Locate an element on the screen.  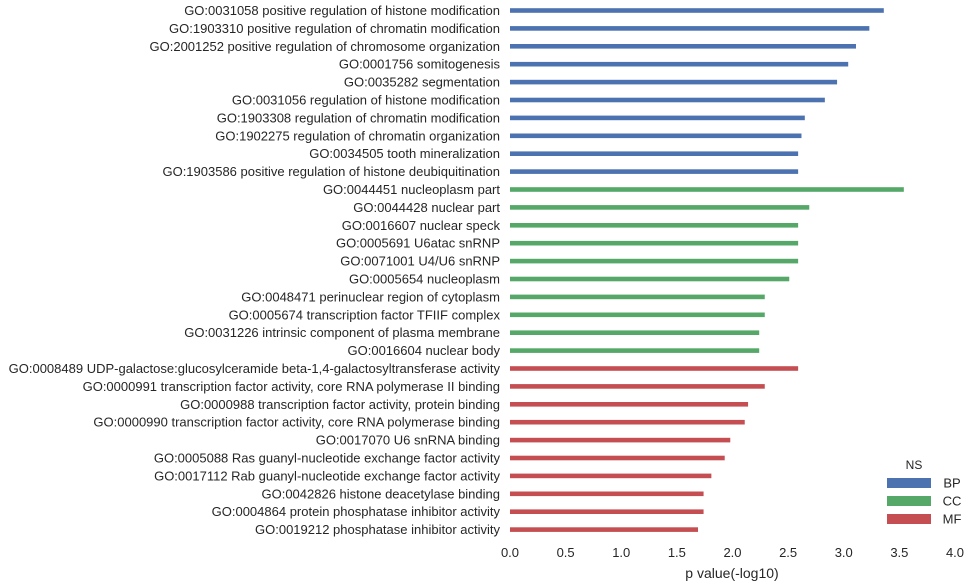
category-label: GO:0005691 U6atac snRNP is located at coordinates (418, 243).